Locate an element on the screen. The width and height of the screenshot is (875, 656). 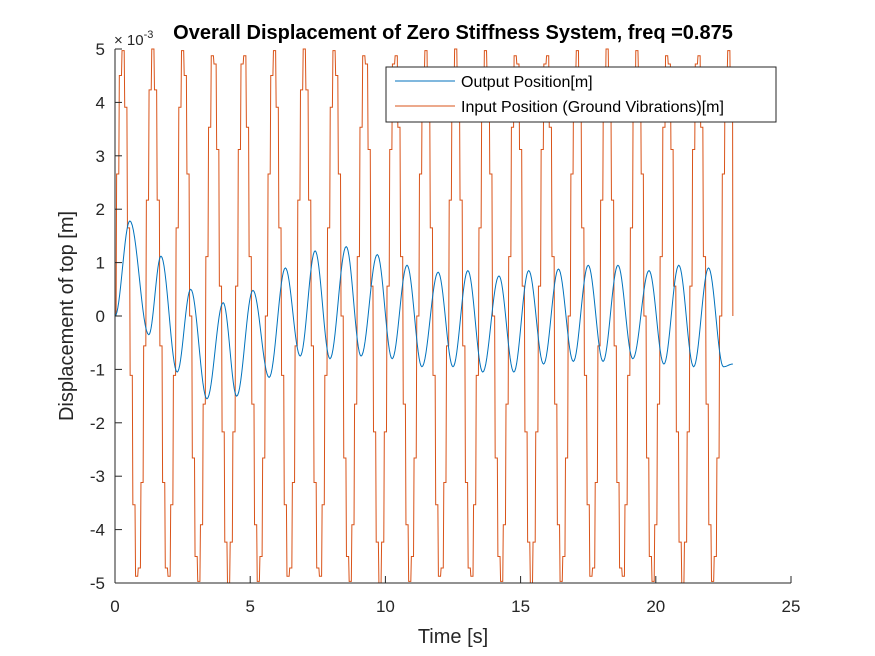
y-tick-label: 3 is located at coordinates (100, 156).